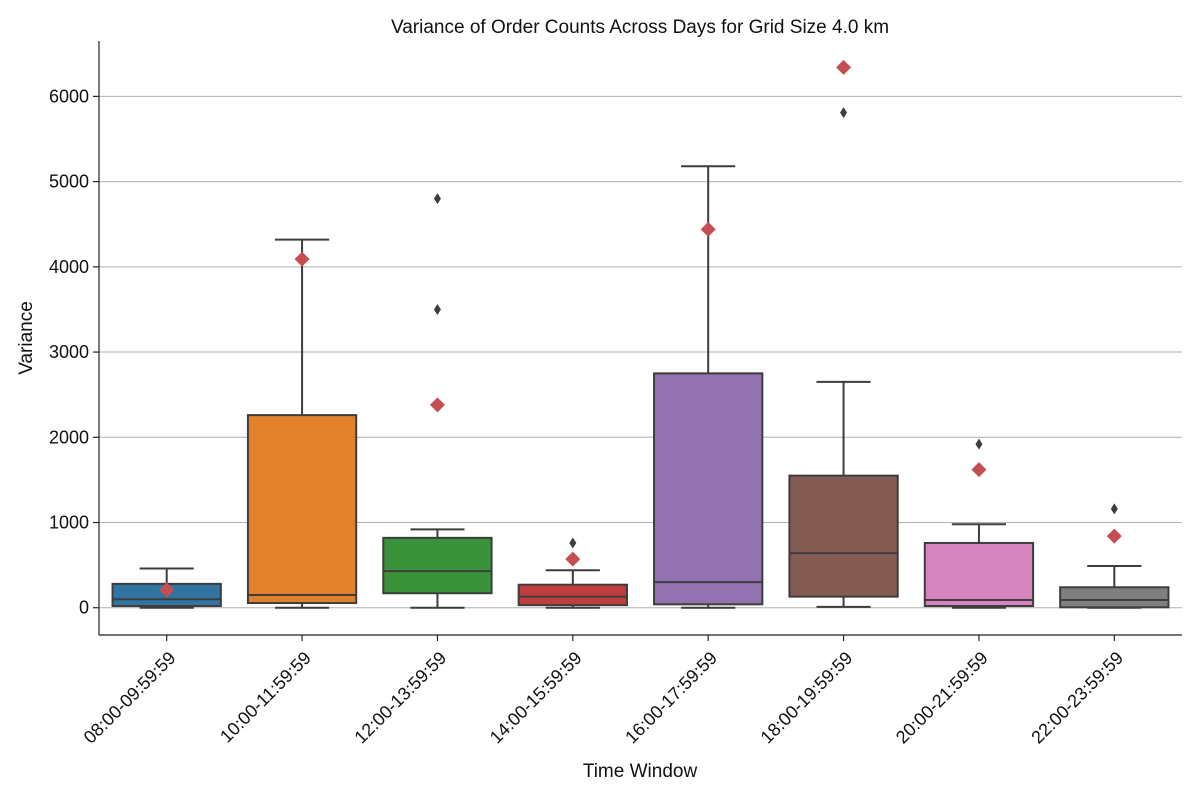 The height and width of the screenshot is (800, 1200). Describe the element at coordinates (69, 523) in the screenshot. I see `y-tick-label: 1000` at that location.